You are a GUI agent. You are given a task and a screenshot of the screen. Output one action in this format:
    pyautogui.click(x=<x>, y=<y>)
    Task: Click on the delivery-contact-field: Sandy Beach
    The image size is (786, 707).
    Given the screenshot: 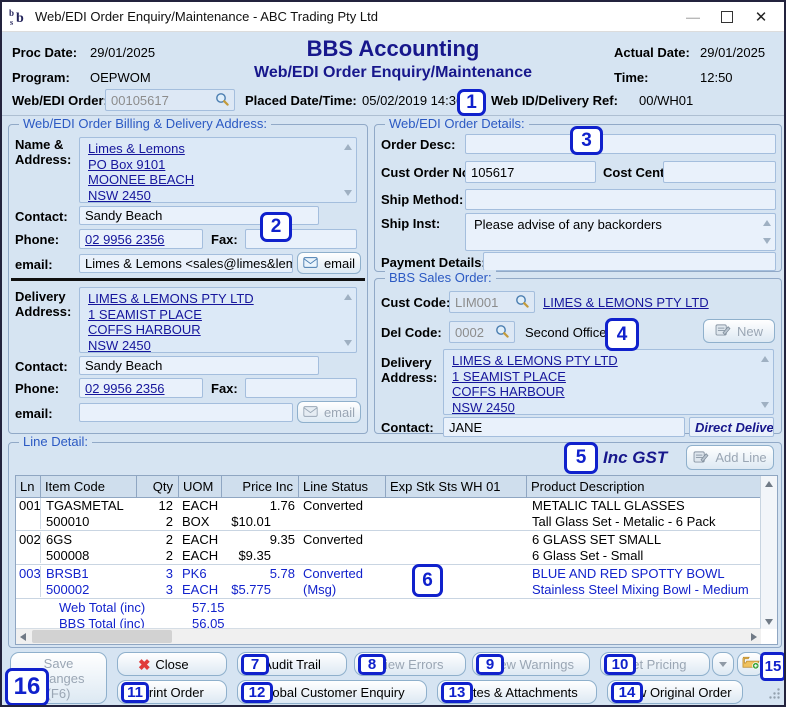 What is the action you would take?
    pyautogui.click(x=199, y=365)
    